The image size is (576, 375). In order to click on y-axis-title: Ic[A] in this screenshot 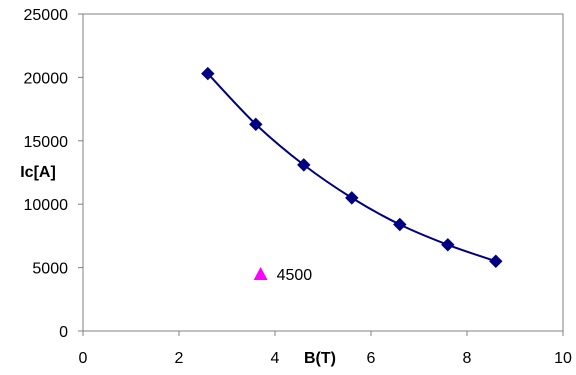, I will do `click(38, 172)`.